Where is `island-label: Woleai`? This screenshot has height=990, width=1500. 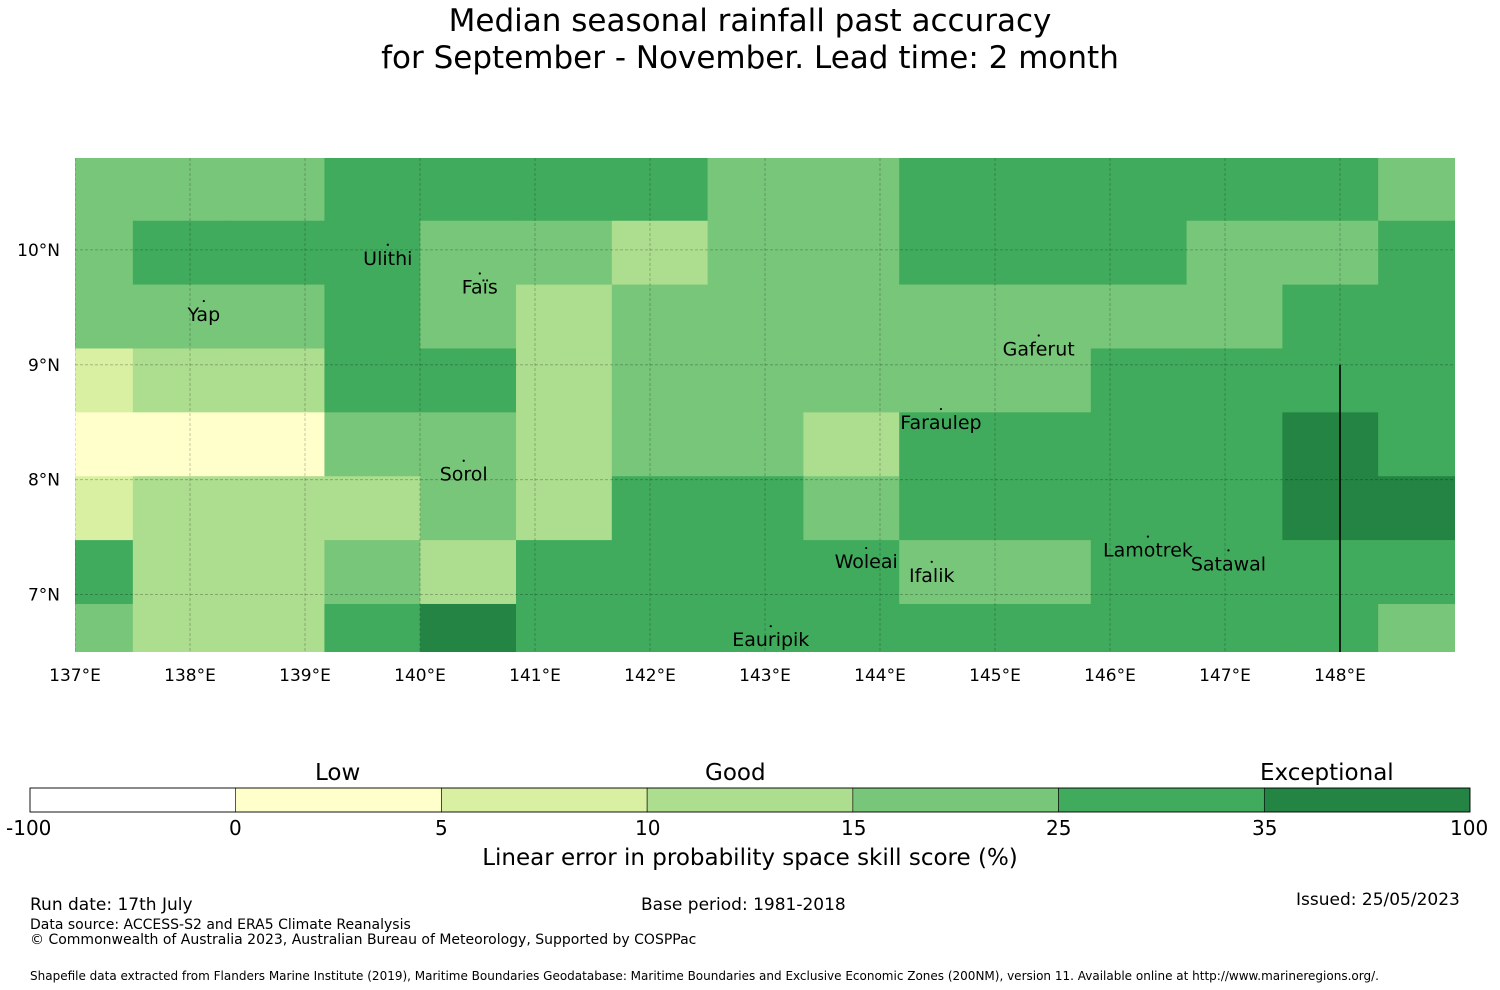 island-label: Woleai is located at coordinates (866, 562).